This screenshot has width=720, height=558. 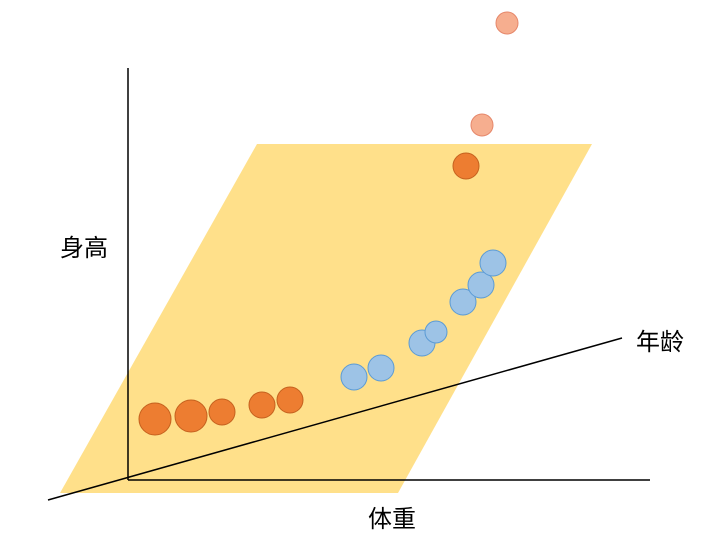 I want to click on axis-label-weight: 体重, so click(x=392, y=519).